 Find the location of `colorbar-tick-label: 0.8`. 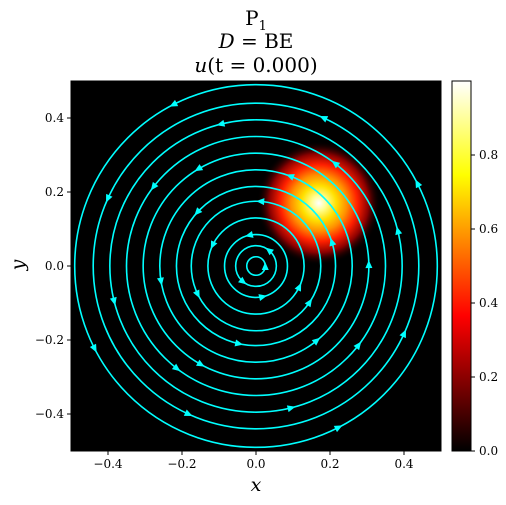

colorbar-tick-label: 0.8 is located at coordinates (488, 155).